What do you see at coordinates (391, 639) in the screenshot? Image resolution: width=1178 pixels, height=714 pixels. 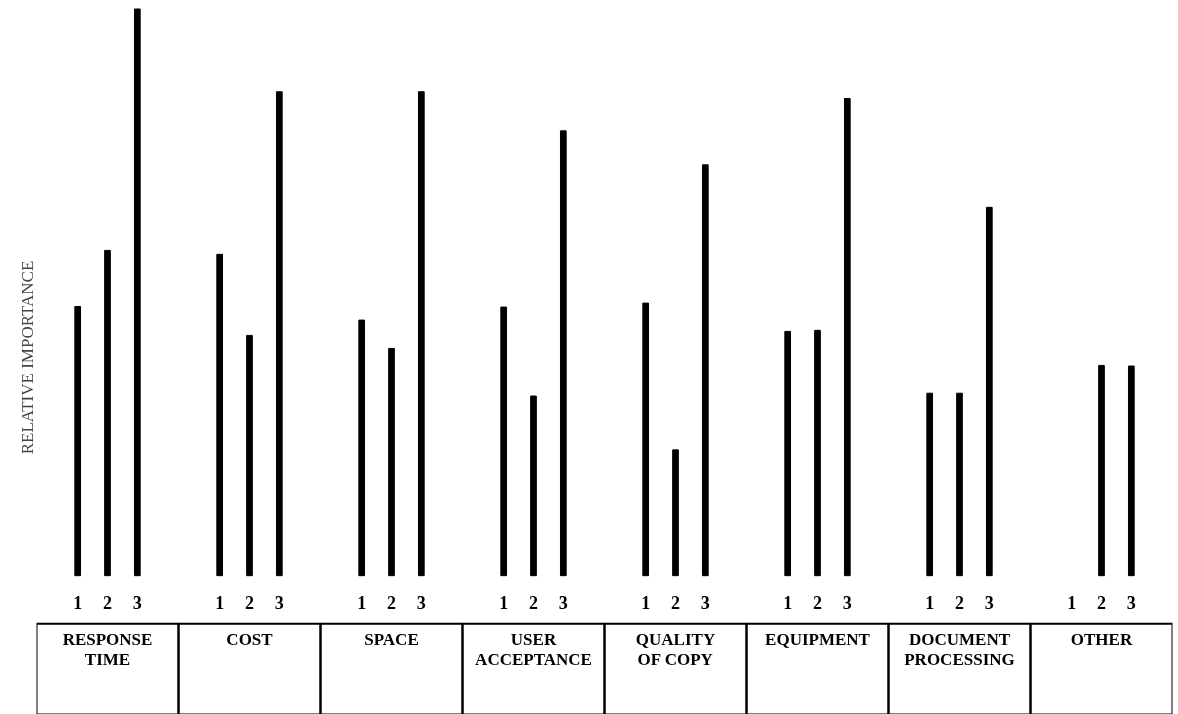 I see `x-tick-label: SPACE` at bounding box center [391, 639].